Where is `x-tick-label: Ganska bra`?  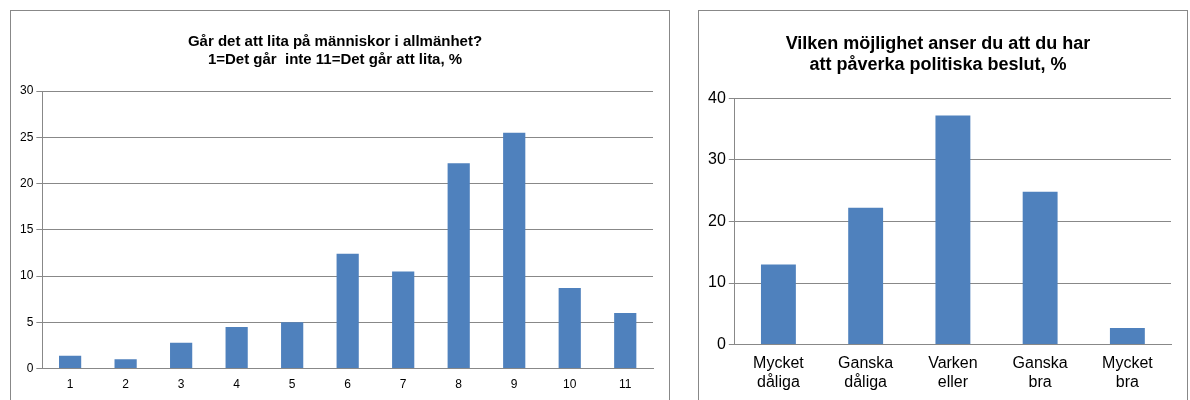
x-tick-label: Ganska bra is located at coordinates (1040, 371).